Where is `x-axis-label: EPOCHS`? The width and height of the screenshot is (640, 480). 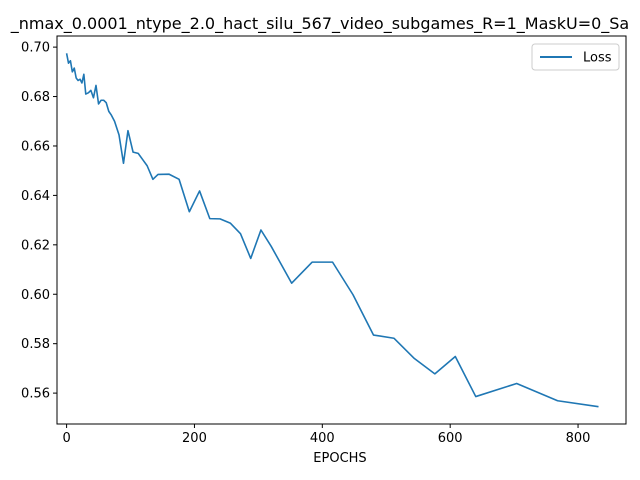
x-axis-label: EPOCHS is located at coordinates (339, 458).